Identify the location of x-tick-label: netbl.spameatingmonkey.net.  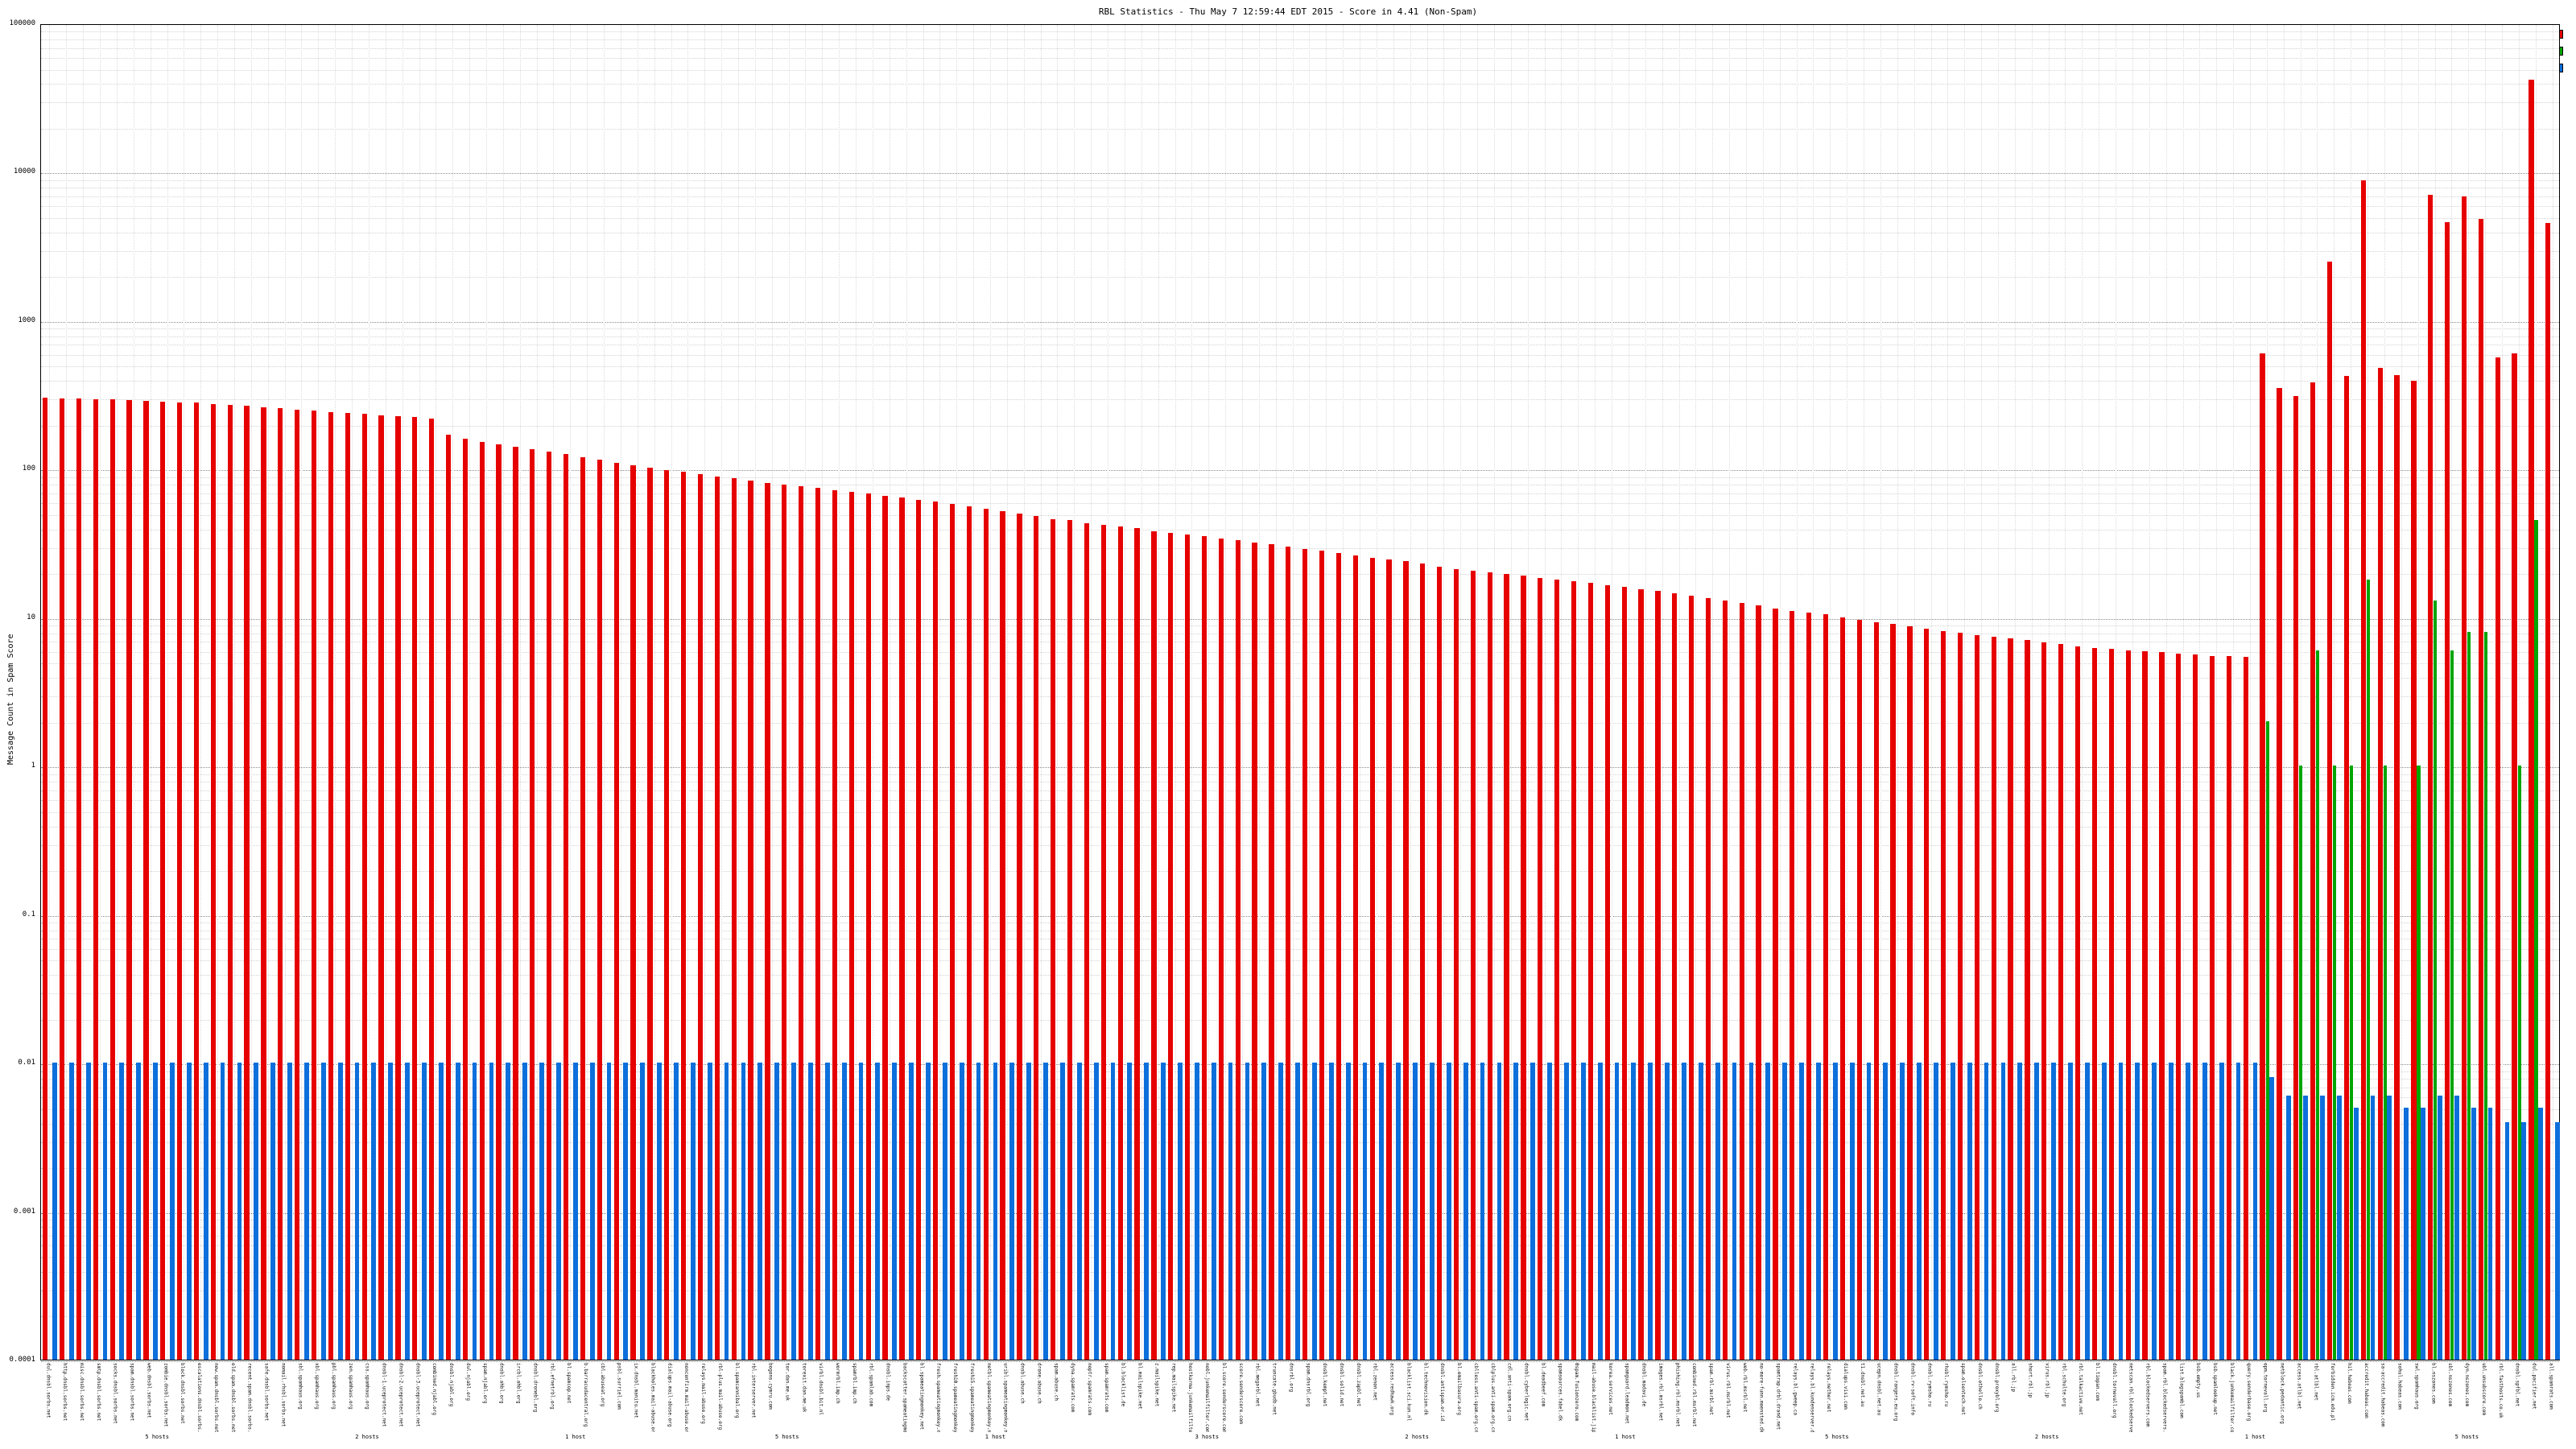
(988, 1397).